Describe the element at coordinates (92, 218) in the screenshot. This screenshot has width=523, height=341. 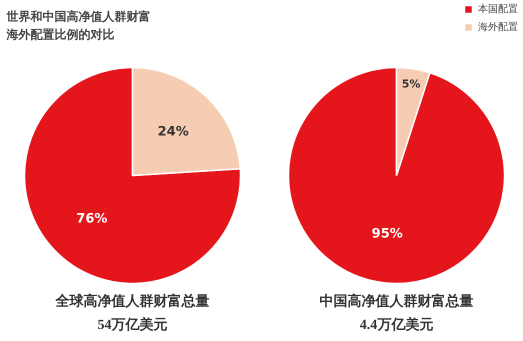
I see `data-label: 76%` at that location.